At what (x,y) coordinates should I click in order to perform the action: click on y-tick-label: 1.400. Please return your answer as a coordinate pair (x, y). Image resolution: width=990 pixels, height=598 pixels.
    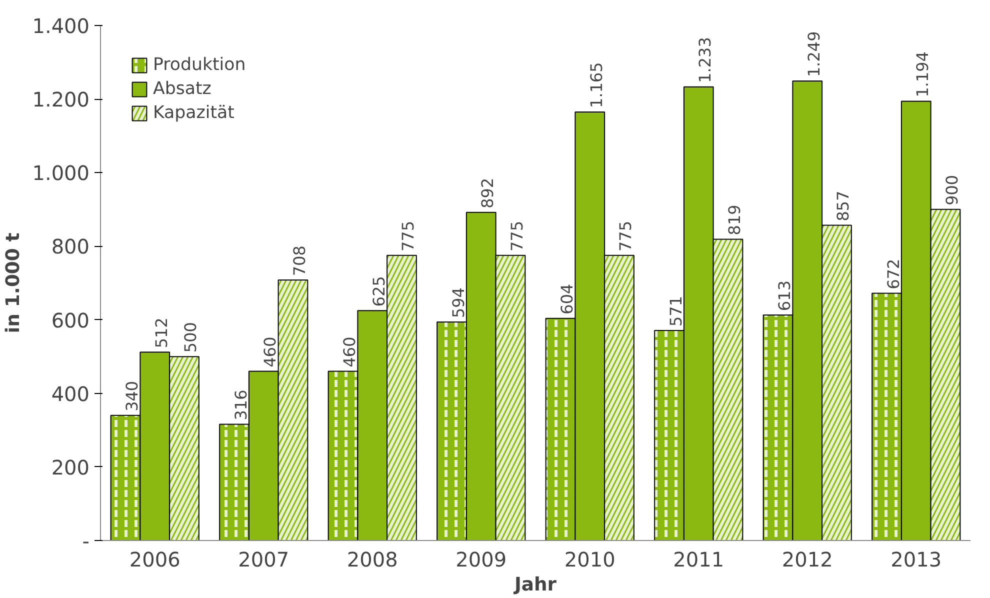
    Looking at the image, I should click on (61, 26).